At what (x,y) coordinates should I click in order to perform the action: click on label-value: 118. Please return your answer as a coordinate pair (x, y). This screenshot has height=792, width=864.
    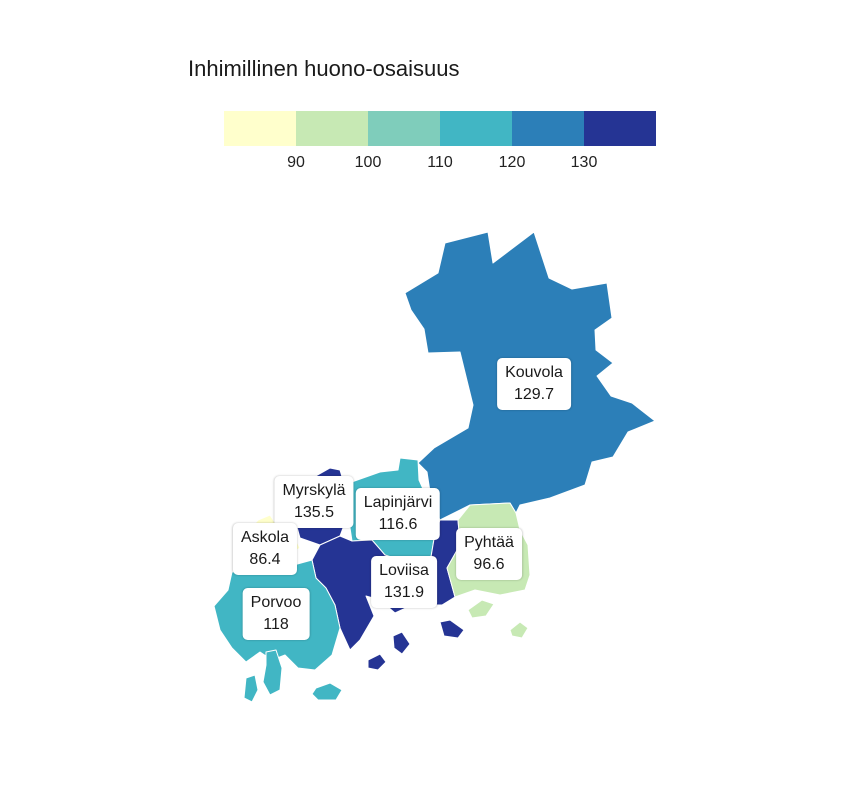
    Looking at the image, I should click on (276, 624).